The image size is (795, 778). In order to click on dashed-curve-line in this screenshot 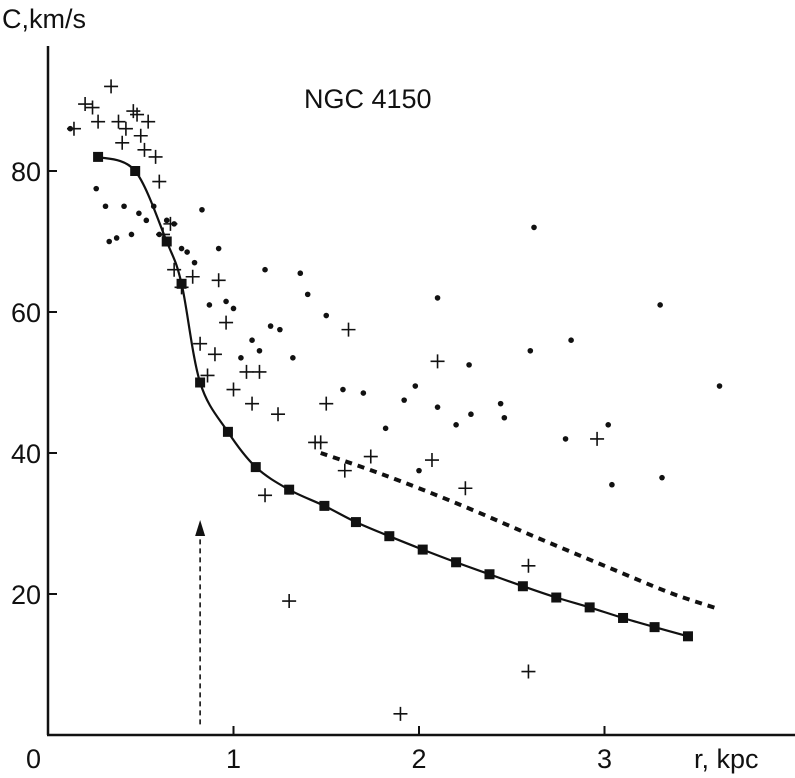, I will do `click(518, 530)`.